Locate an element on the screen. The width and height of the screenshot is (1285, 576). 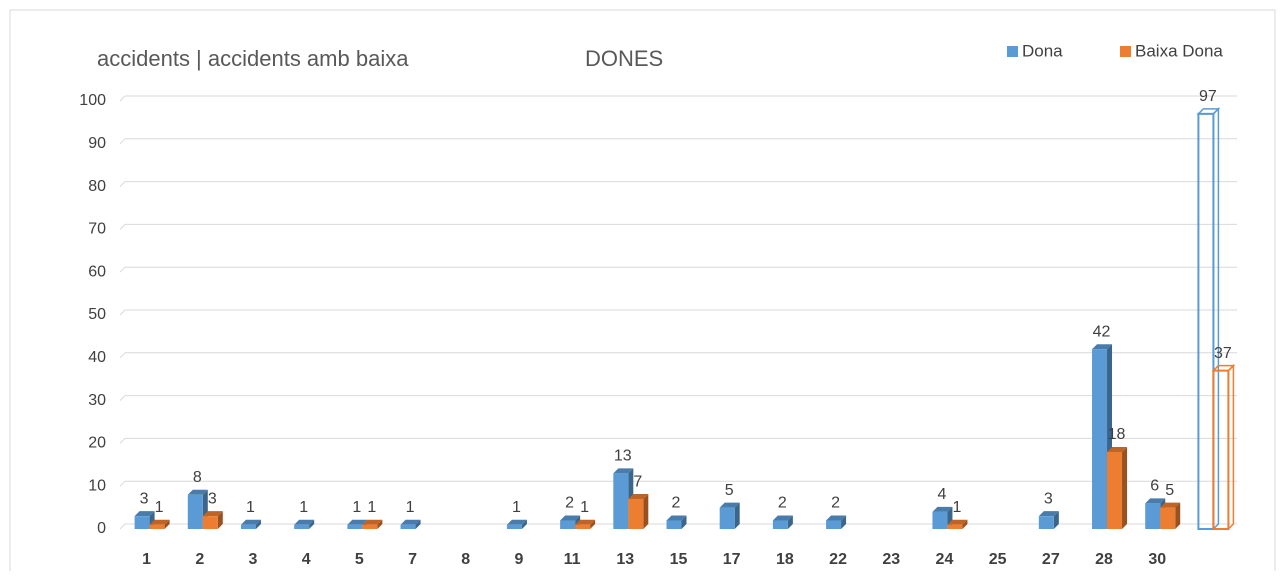
y-tick-label: 20 is located at coordinates (97, 443).